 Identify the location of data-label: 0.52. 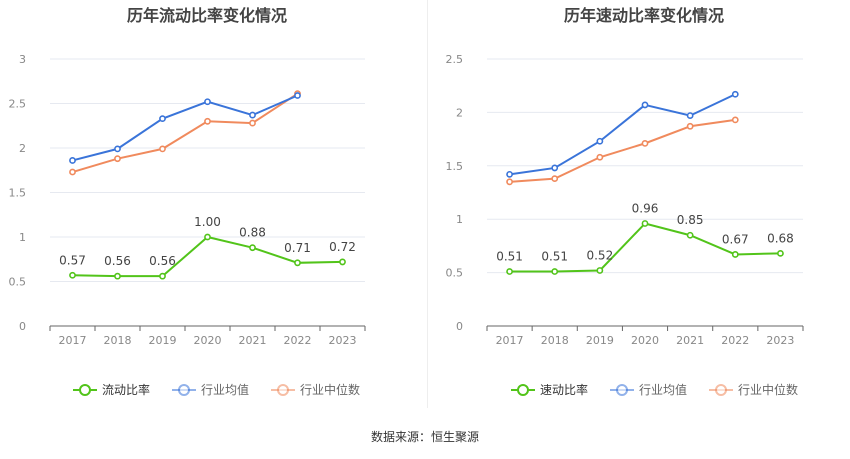
(599, 255).